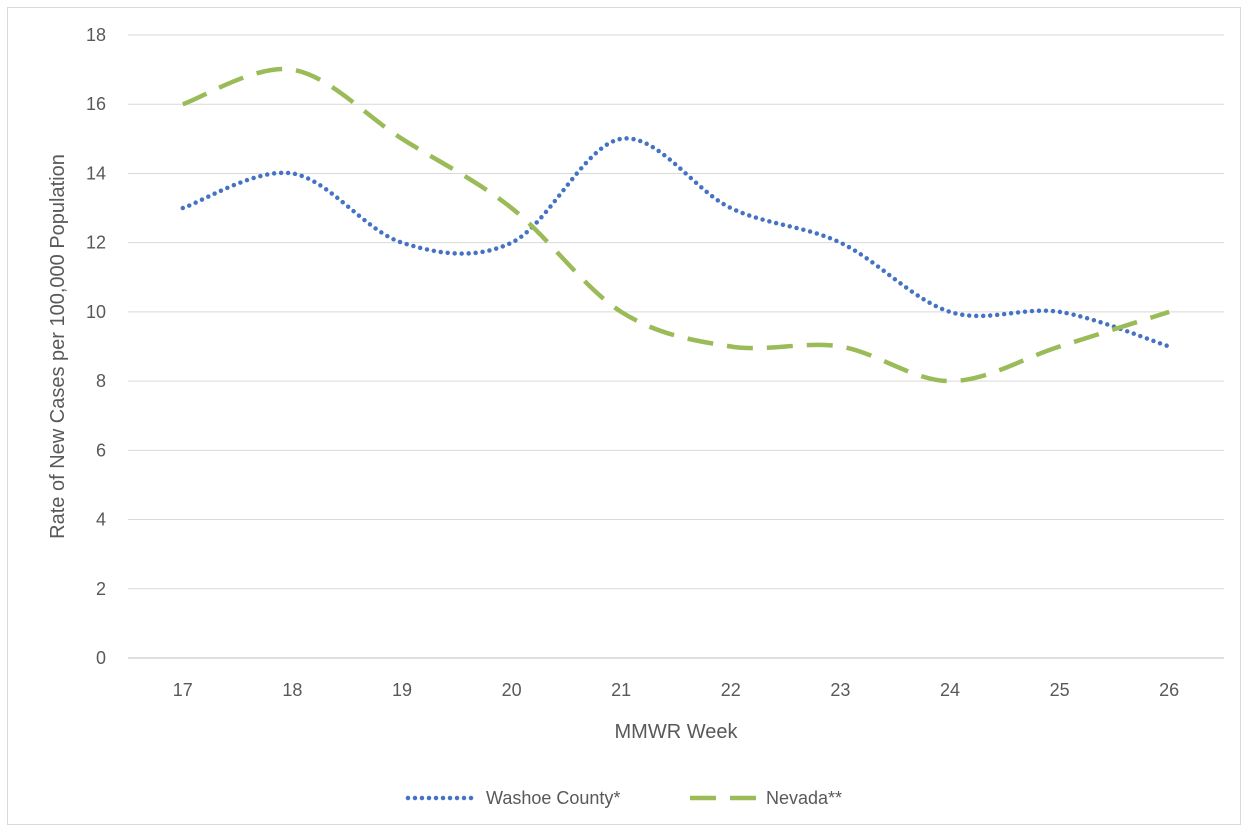 The width and height of the screenshot is (1250, 832). Describe the element at coordinates (101, 589) in the screenshot. I see `y-tick-label: 2` at that location.